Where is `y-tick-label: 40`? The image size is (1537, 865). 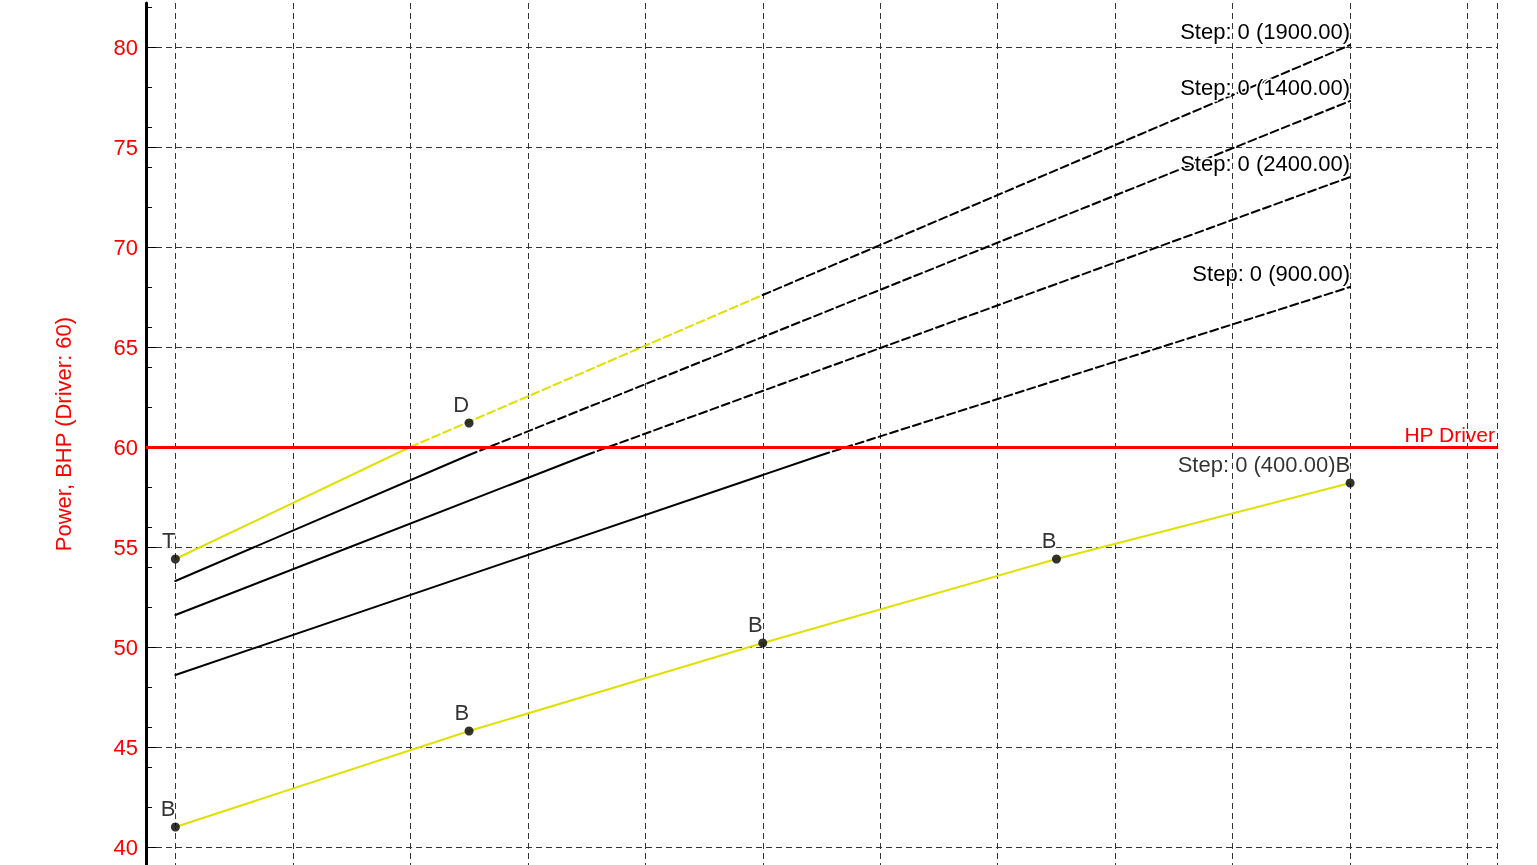 y-tick-label: 40 is located at coordinates (125, 847).